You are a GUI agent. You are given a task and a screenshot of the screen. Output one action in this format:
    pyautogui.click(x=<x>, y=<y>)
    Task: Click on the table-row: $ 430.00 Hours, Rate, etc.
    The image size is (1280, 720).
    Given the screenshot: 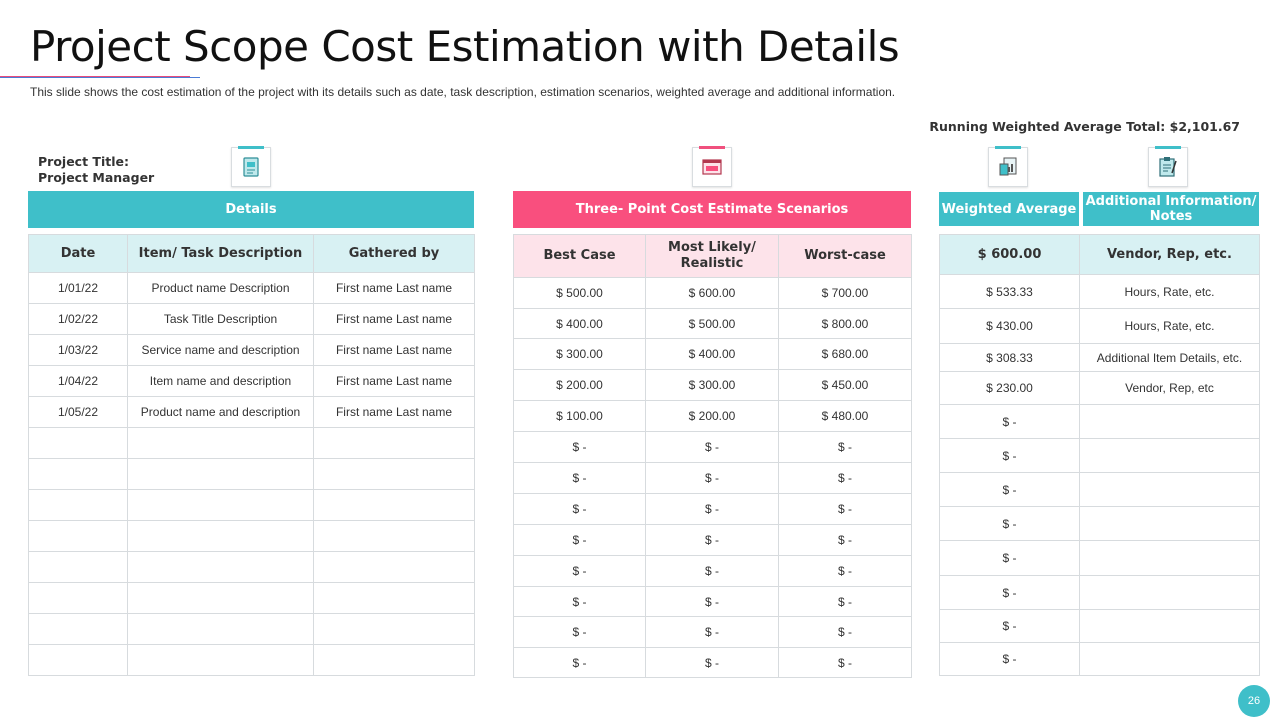 What is the action you would take?
    pyautogui.click(x=1099, y=326)
    